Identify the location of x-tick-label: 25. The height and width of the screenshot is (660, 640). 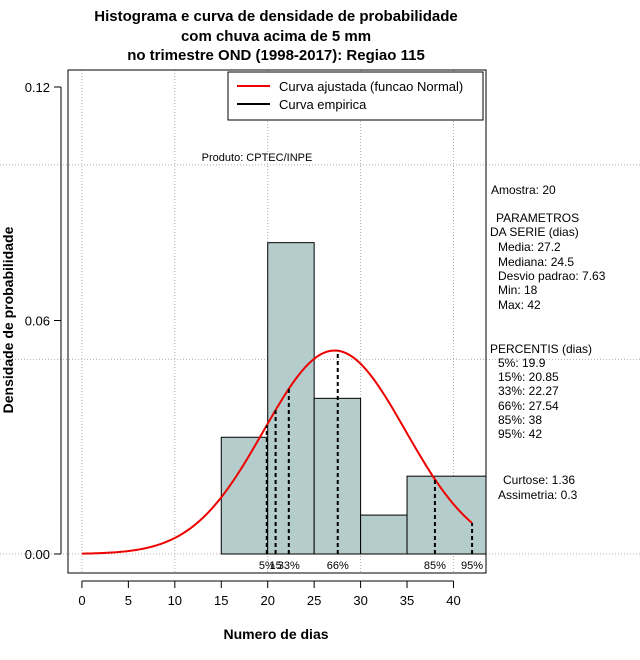
(314, 600).